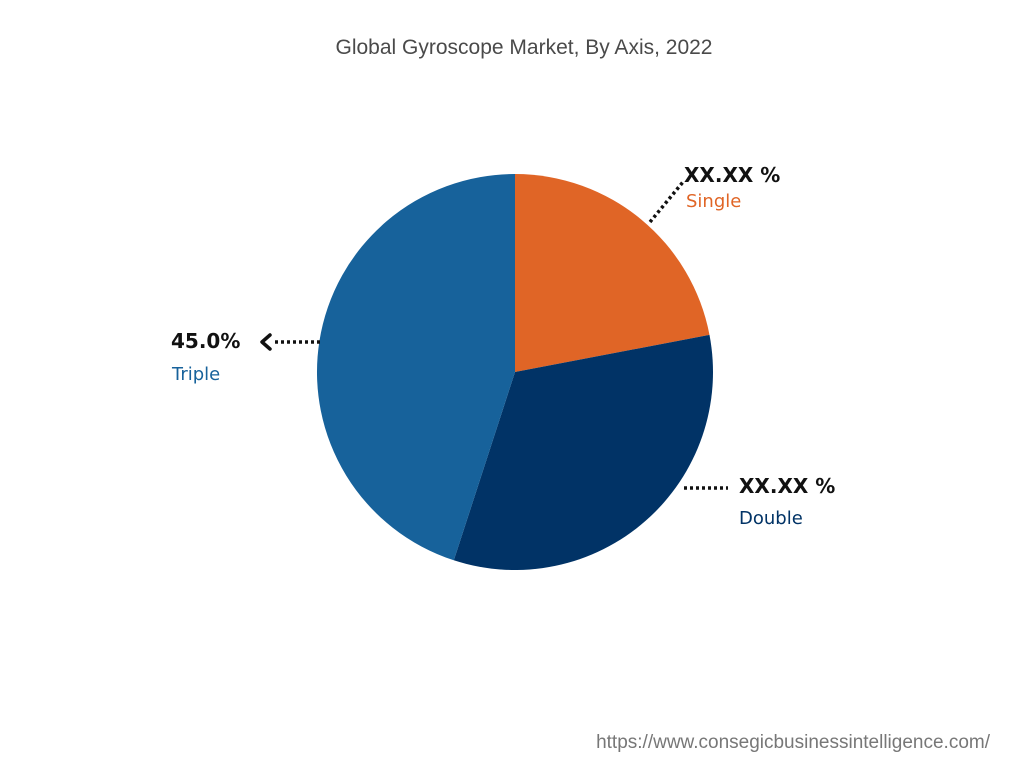 This screenshot has width=1024, height=768. Describe the element at coordinates (787, 486) in the screenshot. I see `value-label-double: XX.XX %` at that location.